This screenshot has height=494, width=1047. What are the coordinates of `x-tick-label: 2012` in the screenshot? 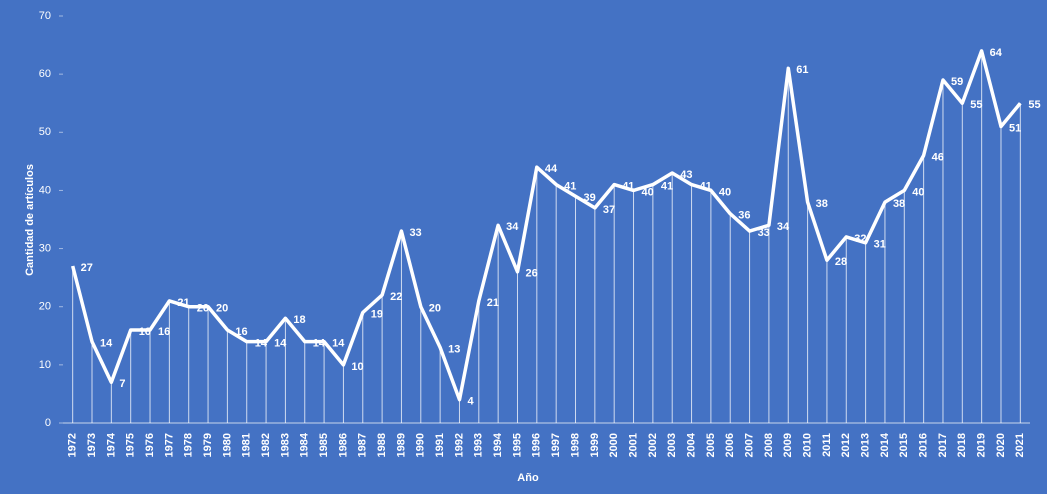 It's located at (846, 445).